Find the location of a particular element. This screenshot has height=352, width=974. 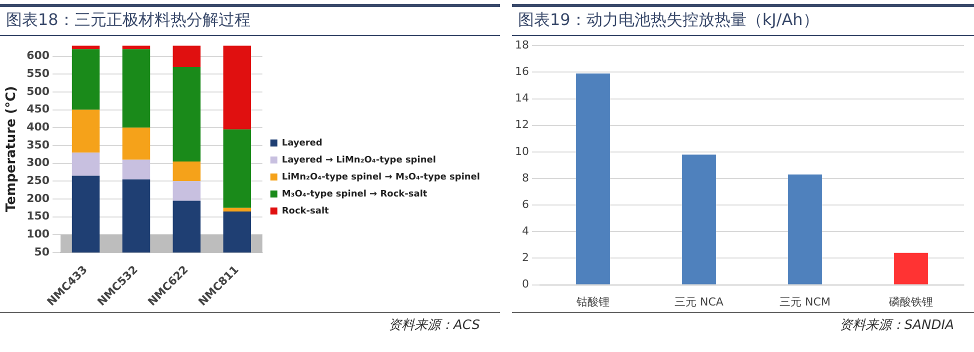

y-tick-label: 150 is located at coordinates (38, 216).